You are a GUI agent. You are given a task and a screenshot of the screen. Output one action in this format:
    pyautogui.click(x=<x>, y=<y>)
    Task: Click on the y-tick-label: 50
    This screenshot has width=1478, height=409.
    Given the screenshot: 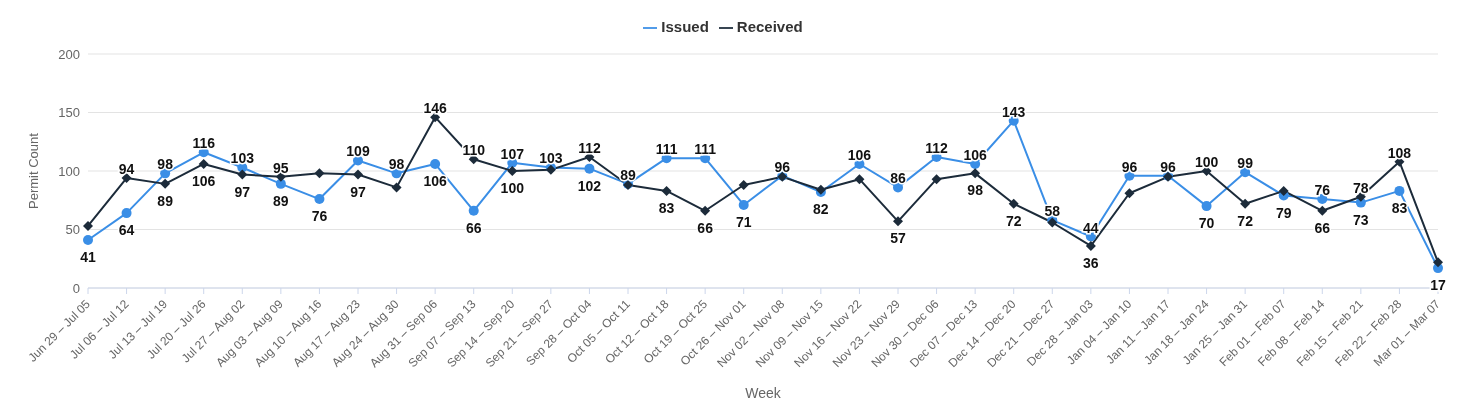 What is the action you would take?
    pyautogui.click(x=72, y=230)
    